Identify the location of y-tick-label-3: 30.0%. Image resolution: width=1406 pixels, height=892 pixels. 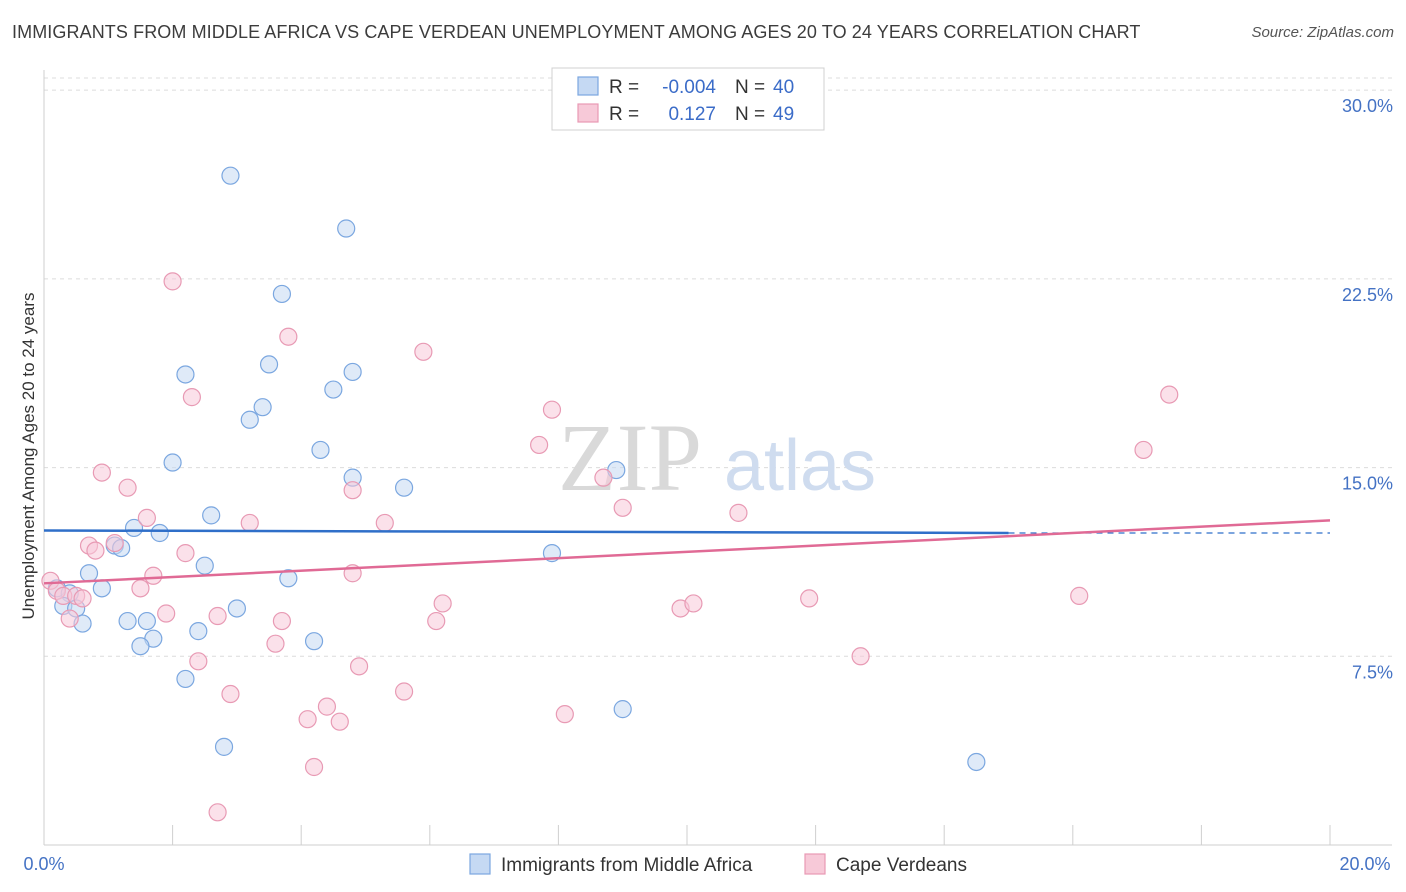
(1367, 106).